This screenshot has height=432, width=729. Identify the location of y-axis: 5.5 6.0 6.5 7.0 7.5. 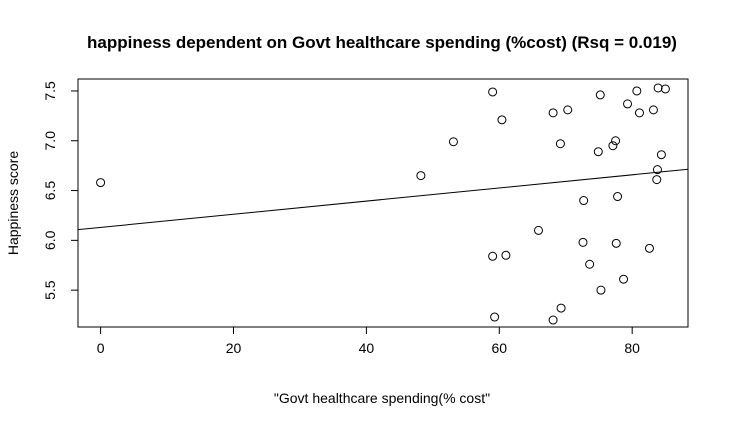
(60, 190).